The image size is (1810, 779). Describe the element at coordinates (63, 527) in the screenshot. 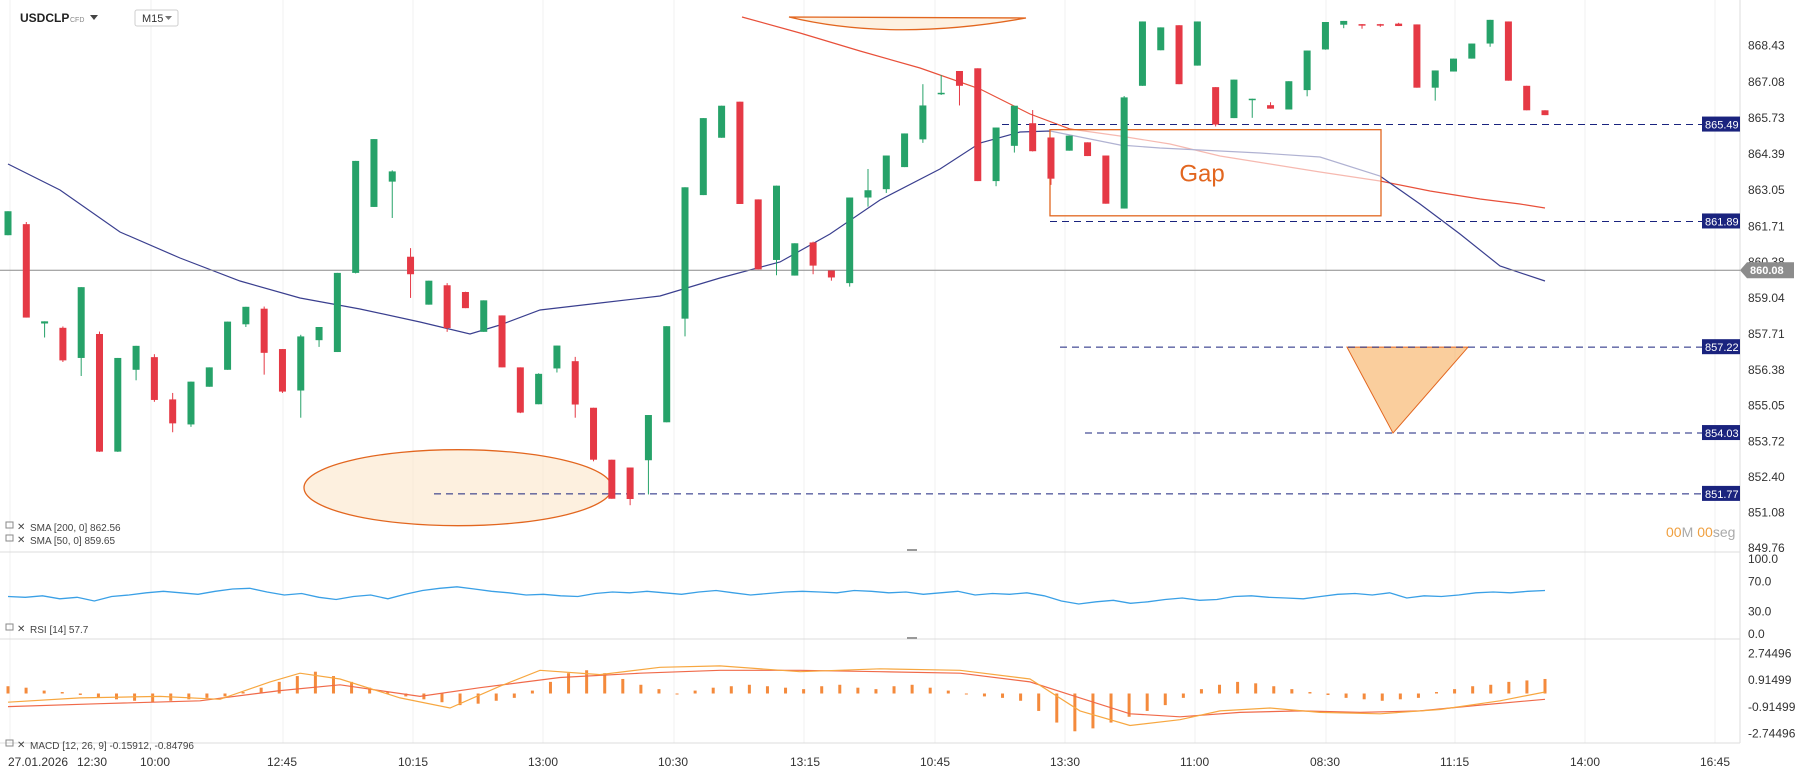

I see `sma200-legend: ✕ SMA [200, 0] 862.56` at that location.